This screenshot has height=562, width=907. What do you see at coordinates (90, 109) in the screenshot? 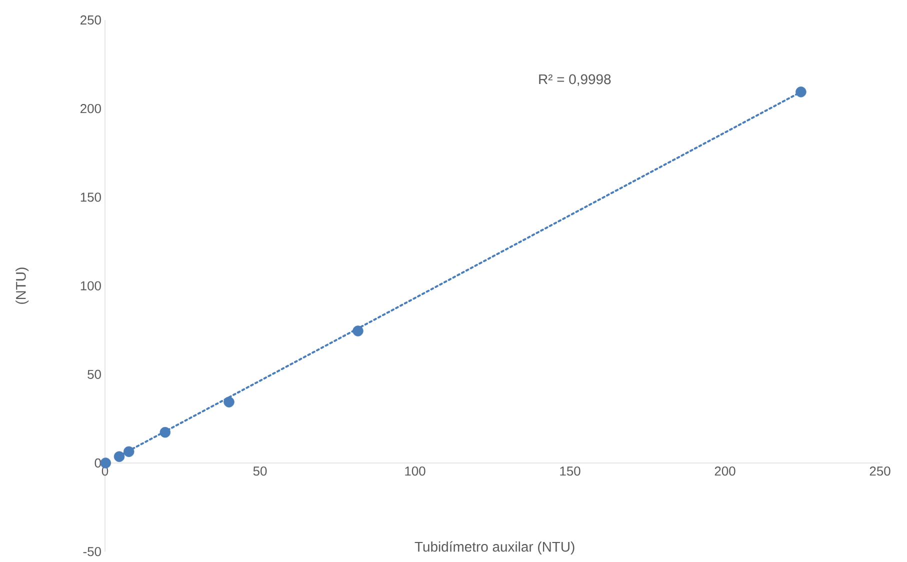
I see `y-tick-label: 200` at bounding box center [90, 109].